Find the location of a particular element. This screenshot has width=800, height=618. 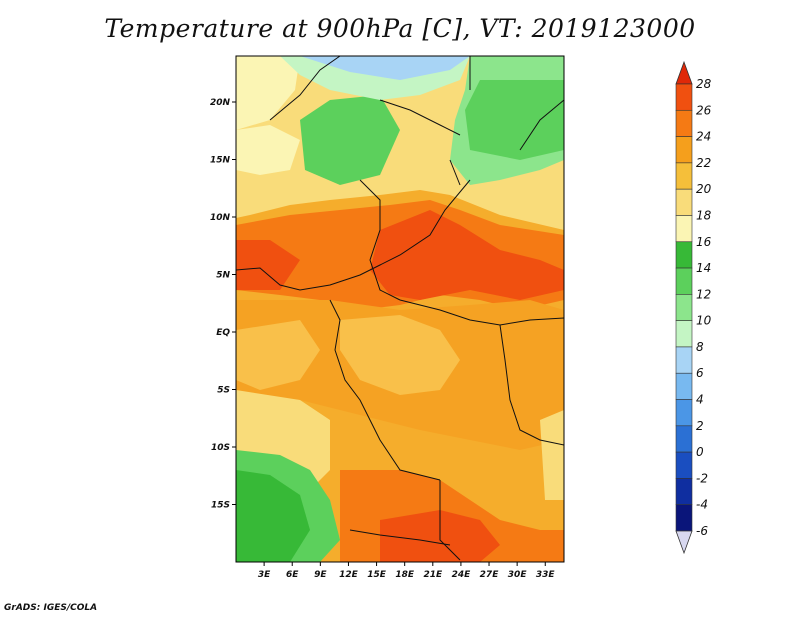

lat-tick-label: 10N is located at coordinates (220, 218).